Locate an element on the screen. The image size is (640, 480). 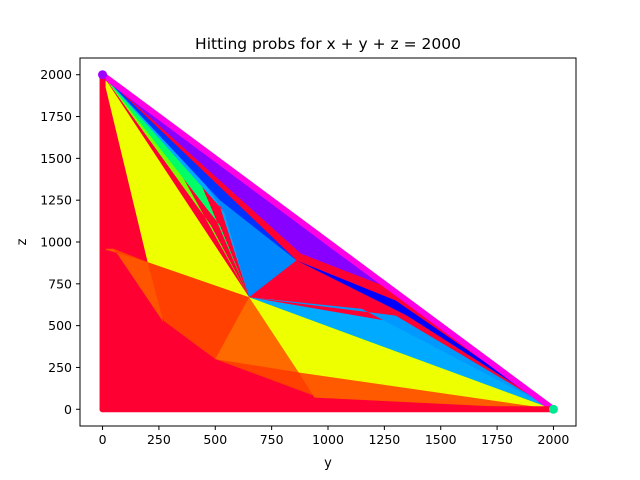
y-tick-label: 0 is located at coordinates (68, 409).